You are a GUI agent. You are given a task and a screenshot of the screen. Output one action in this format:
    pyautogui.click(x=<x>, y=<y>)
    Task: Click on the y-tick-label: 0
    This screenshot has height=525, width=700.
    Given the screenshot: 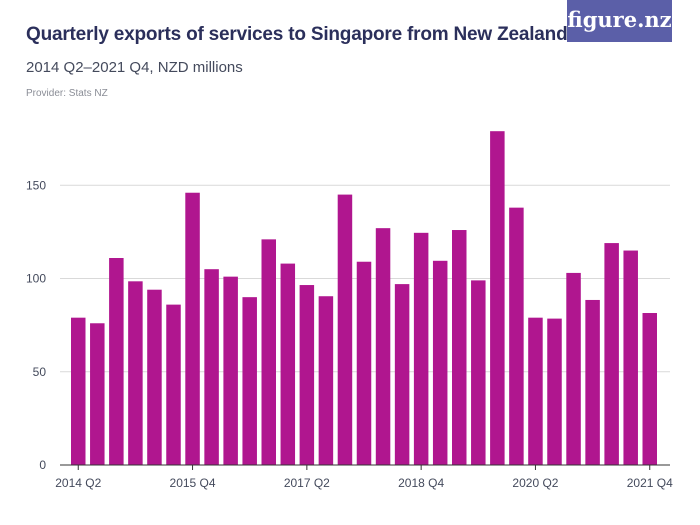 What is the action you would take?
    pyautogui.click(x=42, y=465)
    